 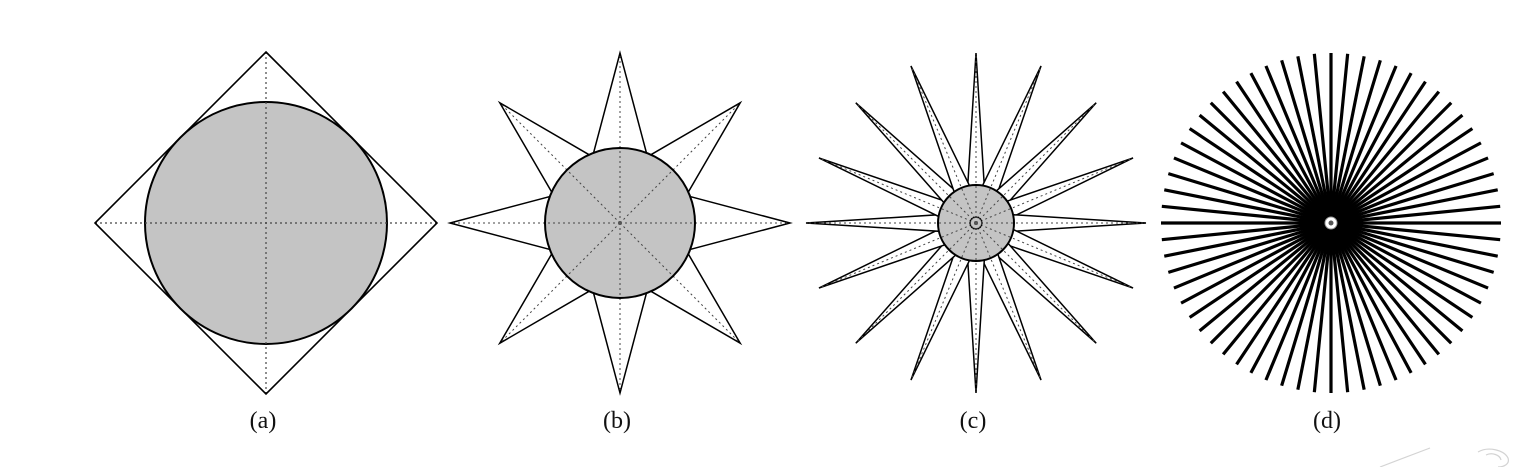 I want to click on corner-watermark-logo, so click(x=1444, y=457).